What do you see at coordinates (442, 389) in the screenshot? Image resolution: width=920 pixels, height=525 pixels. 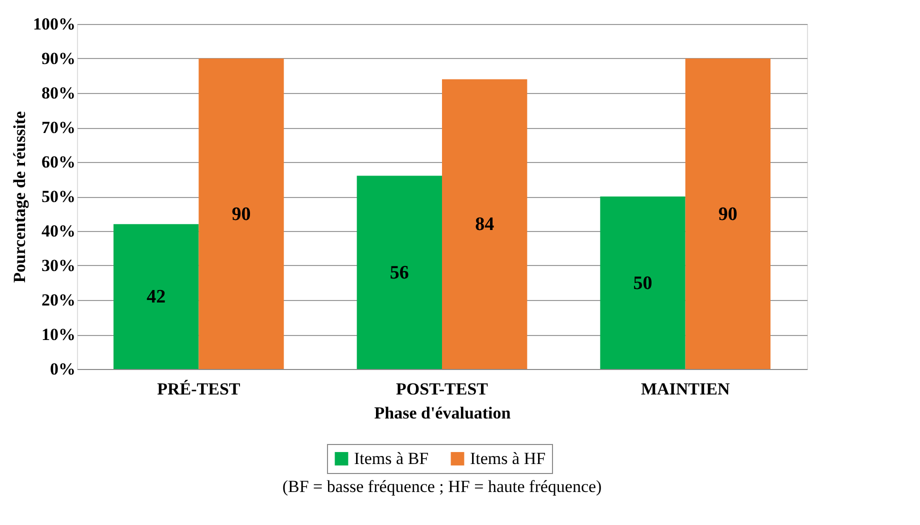 I see `x-tick-label: POST-TEST` at bounding box center [442, 389].